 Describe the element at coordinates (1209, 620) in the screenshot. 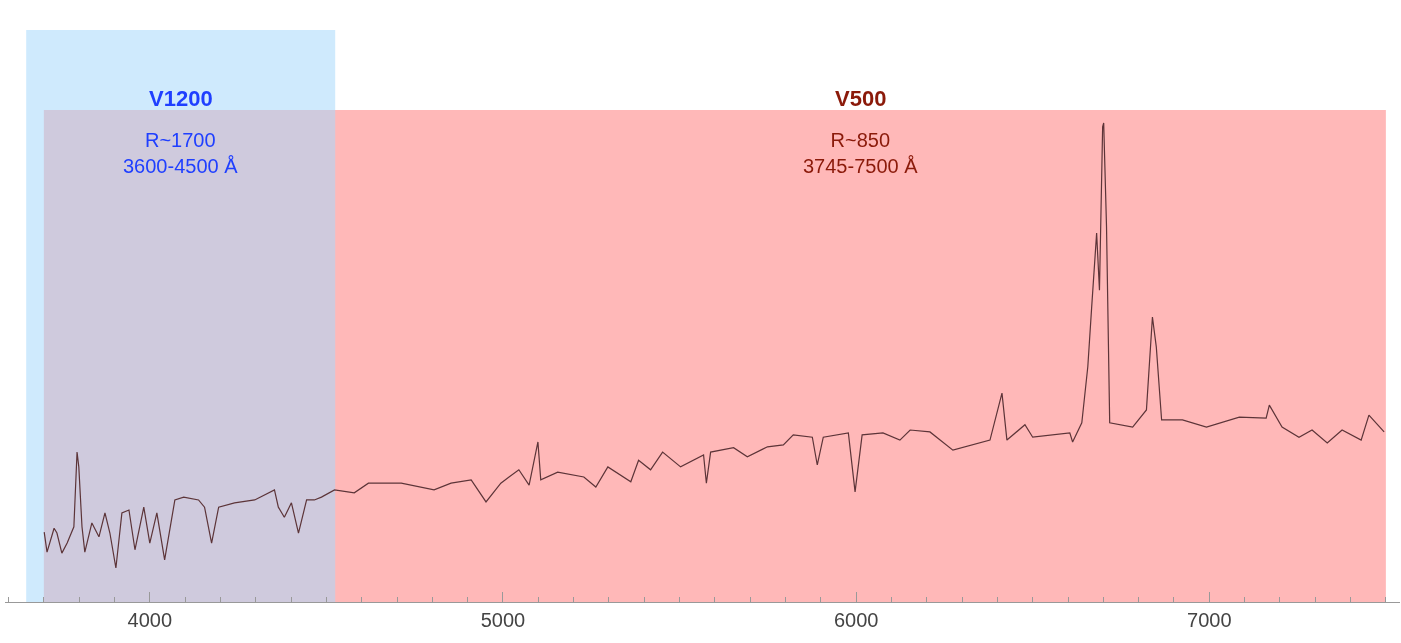

I see `x-tick-label: 7000` at that location.